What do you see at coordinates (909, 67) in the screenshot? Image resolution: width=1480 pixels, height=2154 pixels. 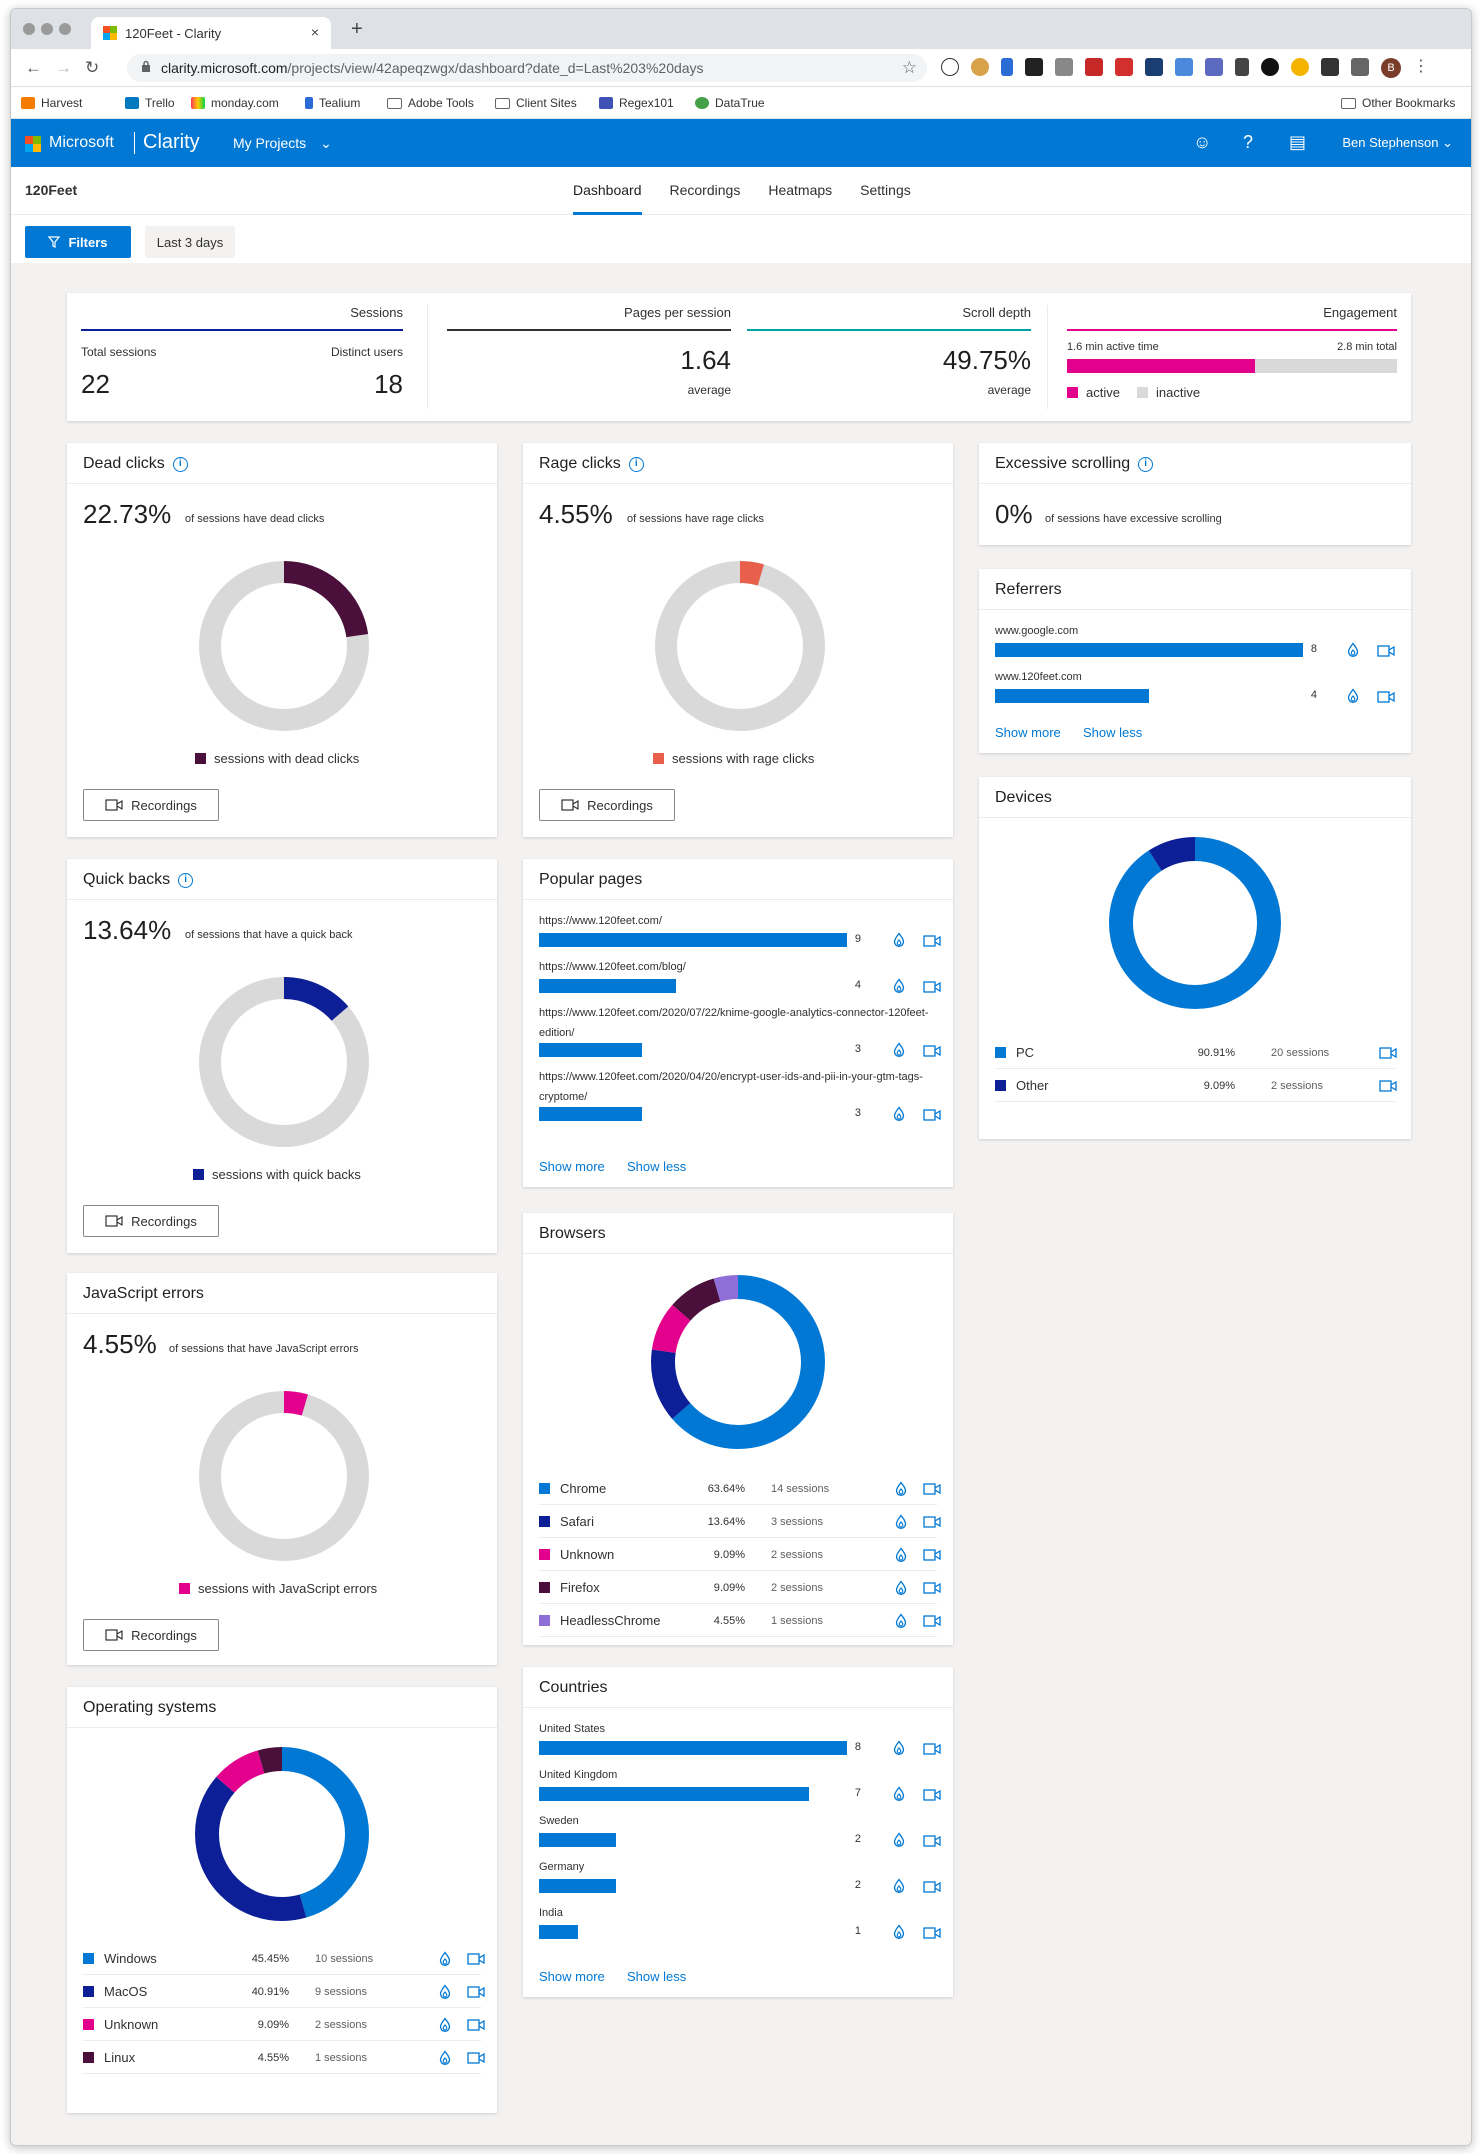 I see `bookmark-star-icon: ☆` at bounding box center [909, 67].